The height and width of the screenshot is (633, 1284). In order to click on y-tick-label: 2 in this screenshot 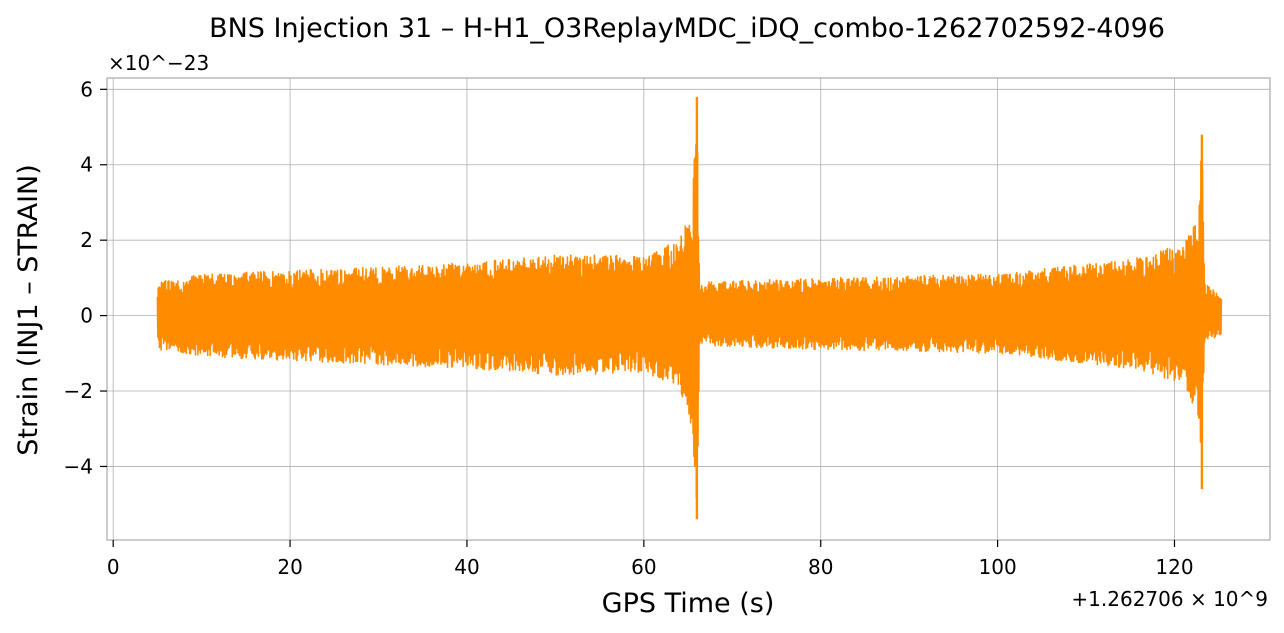, I will do `click(86, 240)`.